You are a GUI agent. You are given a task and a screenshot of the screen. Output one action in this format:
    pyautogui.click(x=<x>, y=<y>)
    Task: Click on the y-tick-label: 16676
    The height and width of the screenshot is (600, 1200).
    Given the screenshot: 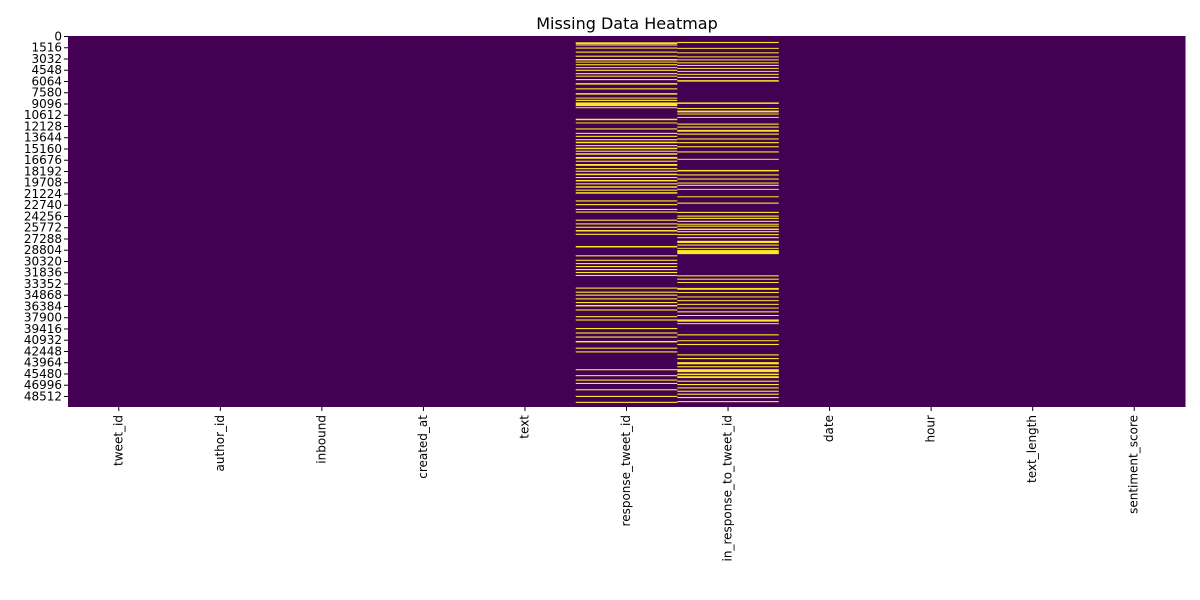 What is the action you would take?
    pyautogui.click(x=43, y=160)
    